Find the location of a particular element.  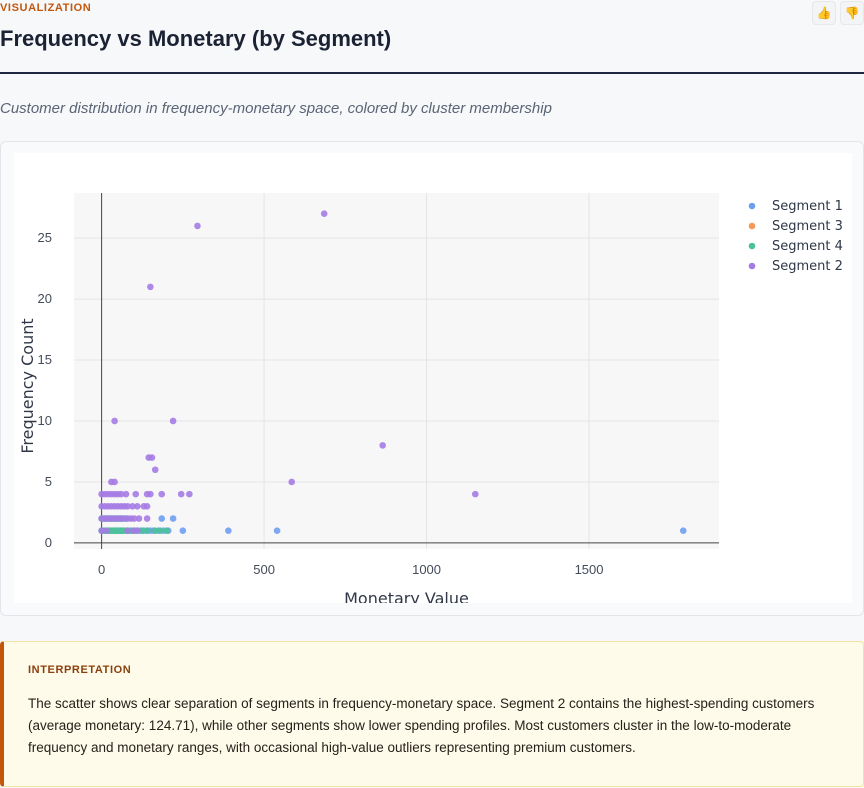

kicker-label: VISUALIZATION is located at coordinates (46, 8).